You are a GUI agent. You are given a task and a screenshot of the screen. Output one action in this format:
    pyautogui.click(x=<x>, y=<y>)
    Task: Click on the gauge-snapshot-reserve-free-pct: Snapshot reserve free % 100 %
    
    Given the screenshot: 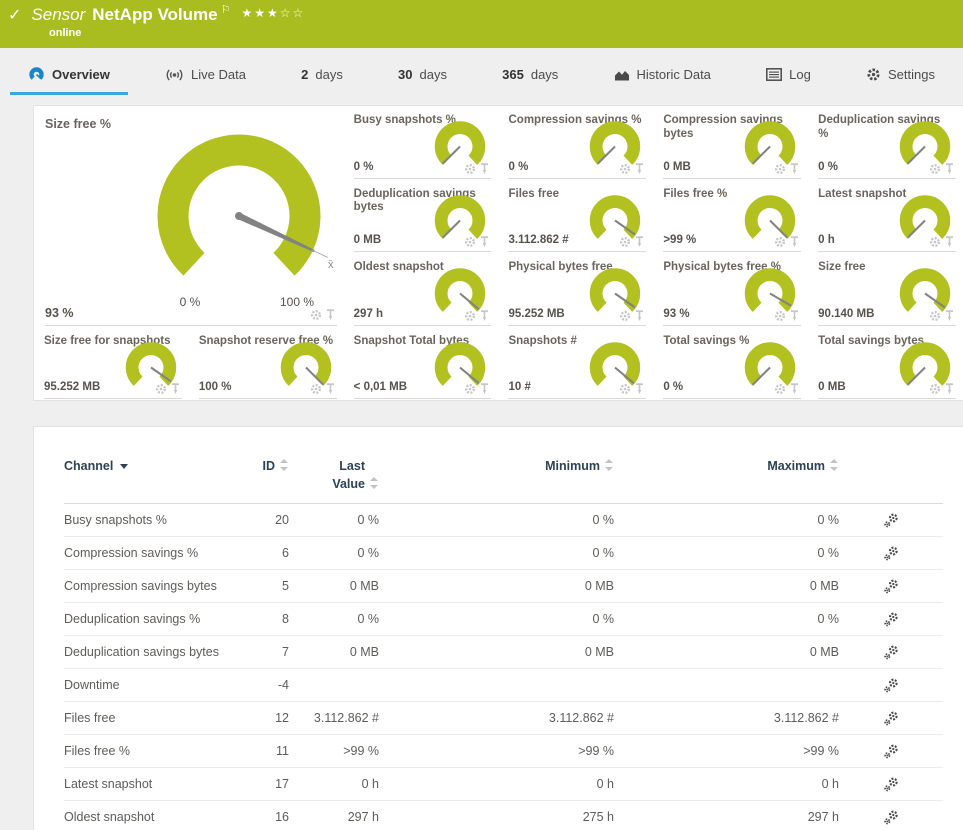 What is the action you would take?
    pyautogui.click(x=266, y=364)
    